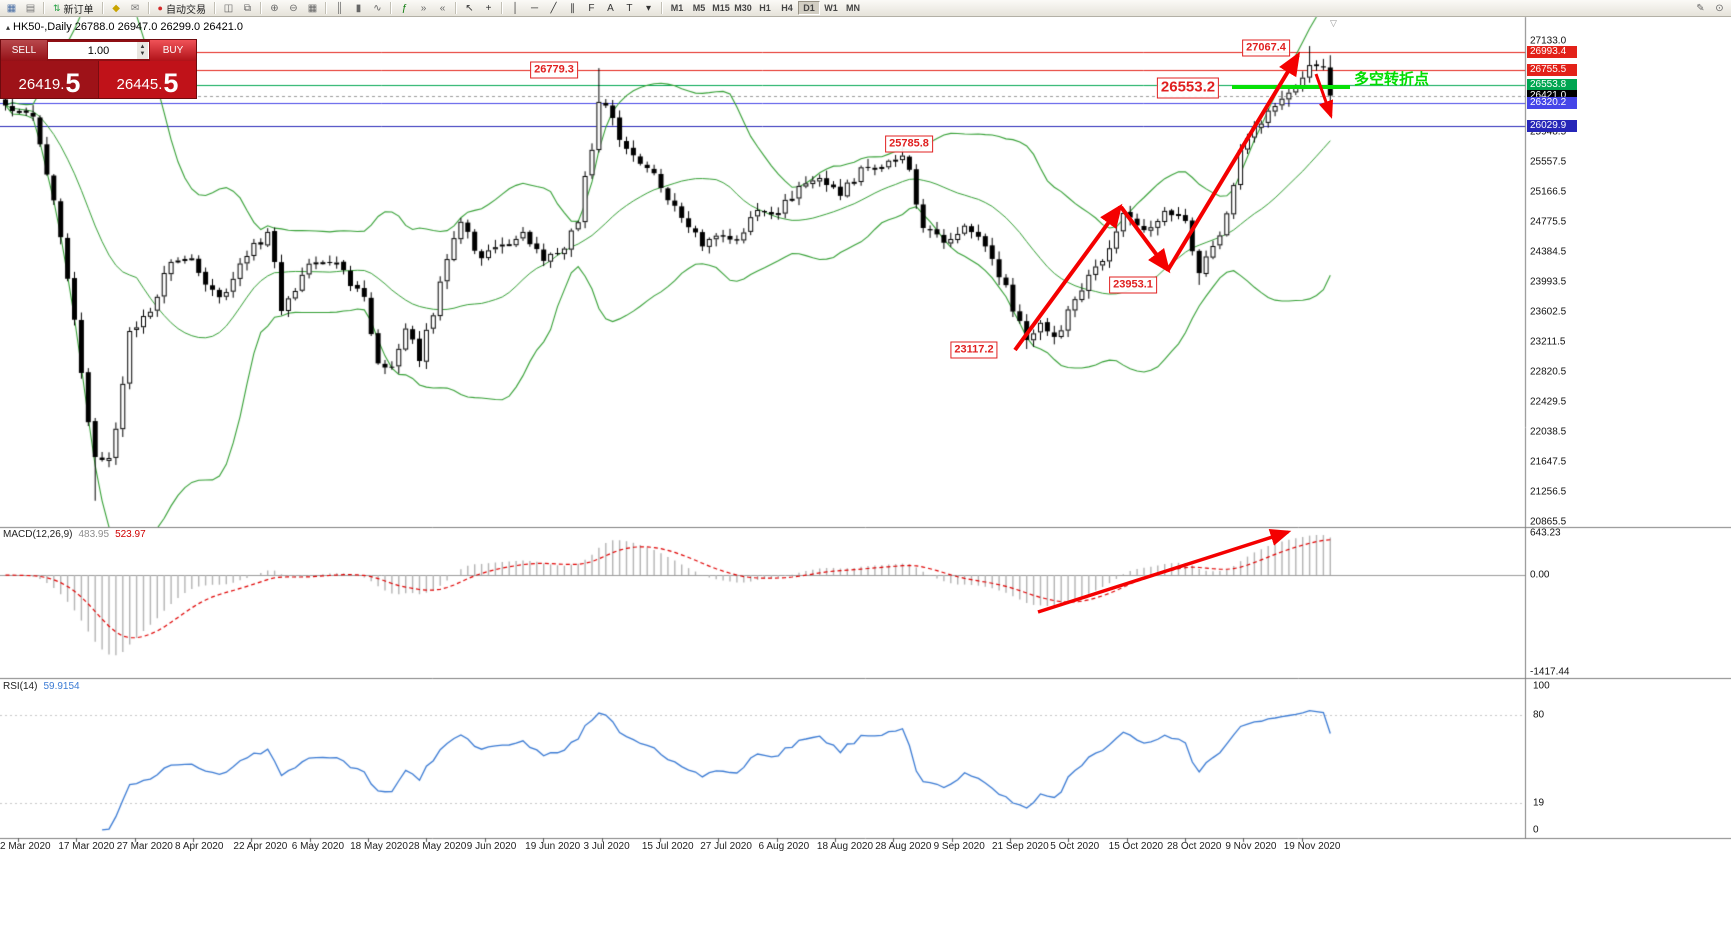 The height and width of the screenshot is (943, 1731). I want to click on autotrade-button-label: 自动交易, so click(185, 10).